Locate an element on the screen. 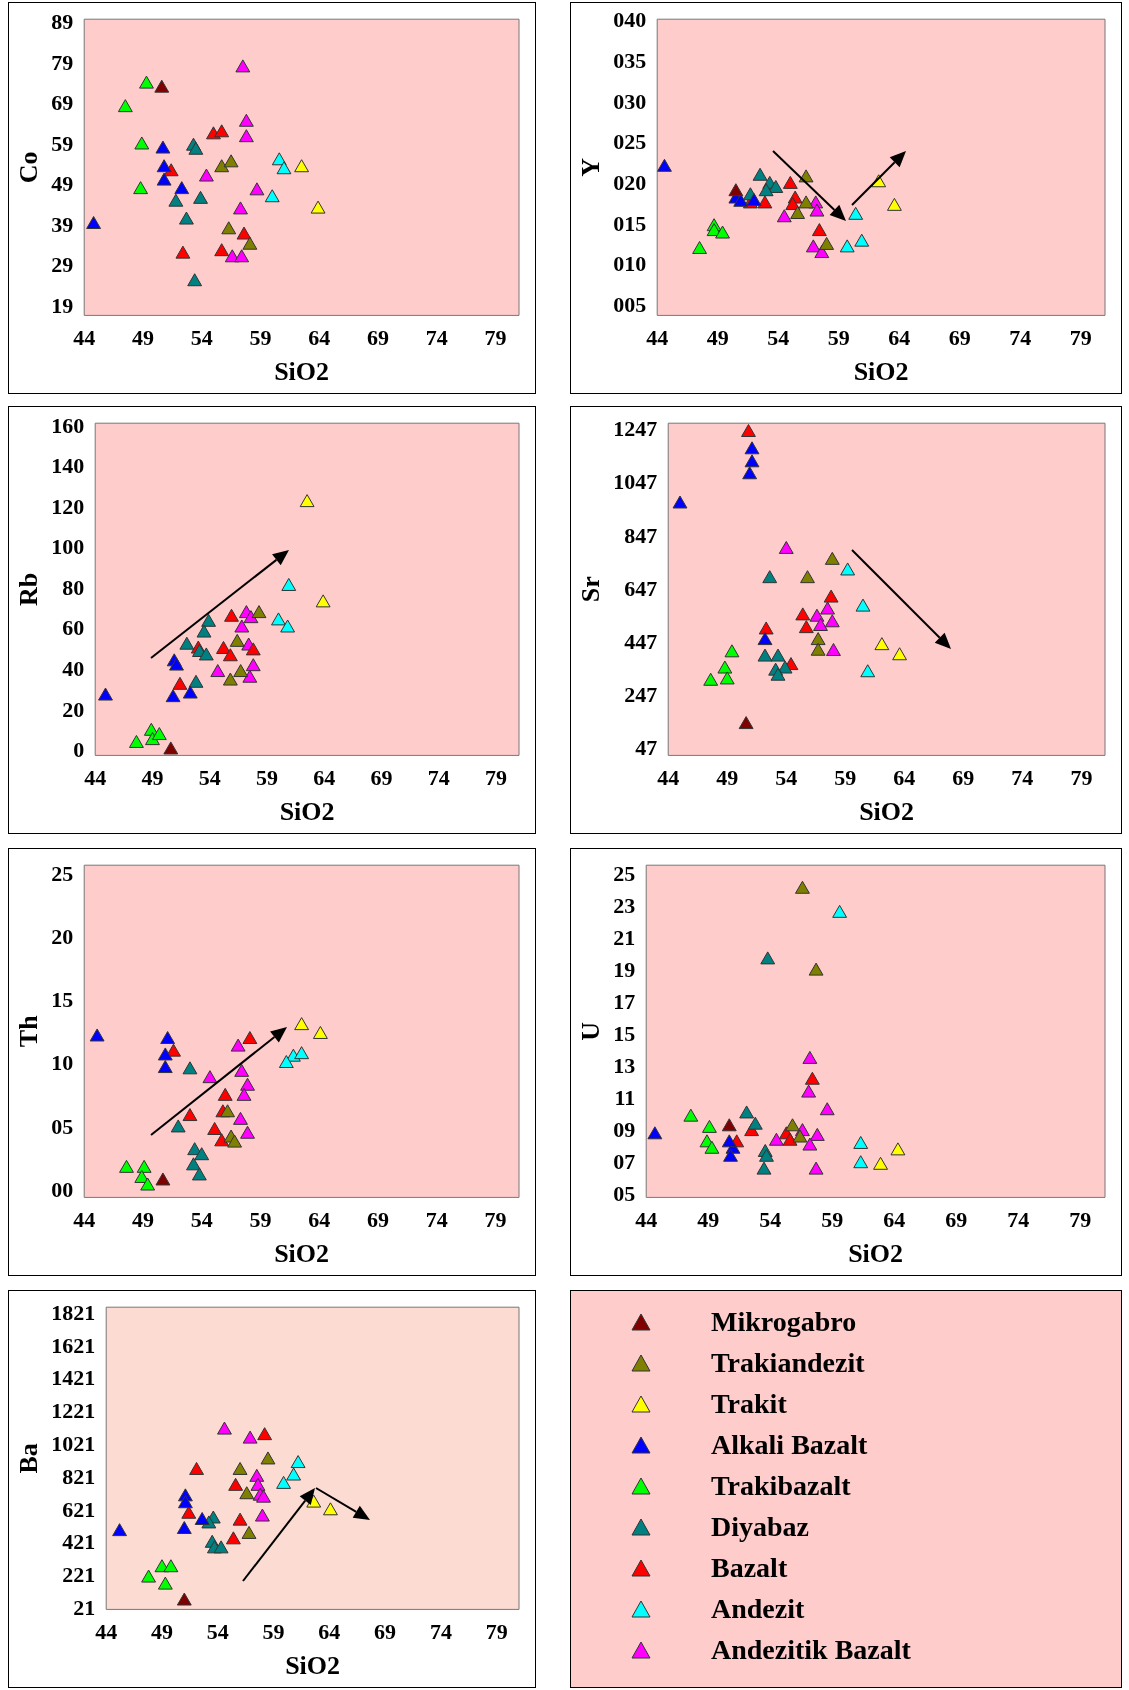 The height and width of the screenshot is (1690, 1129). y-tick-label: 847 is located at coordinates (641, 535).